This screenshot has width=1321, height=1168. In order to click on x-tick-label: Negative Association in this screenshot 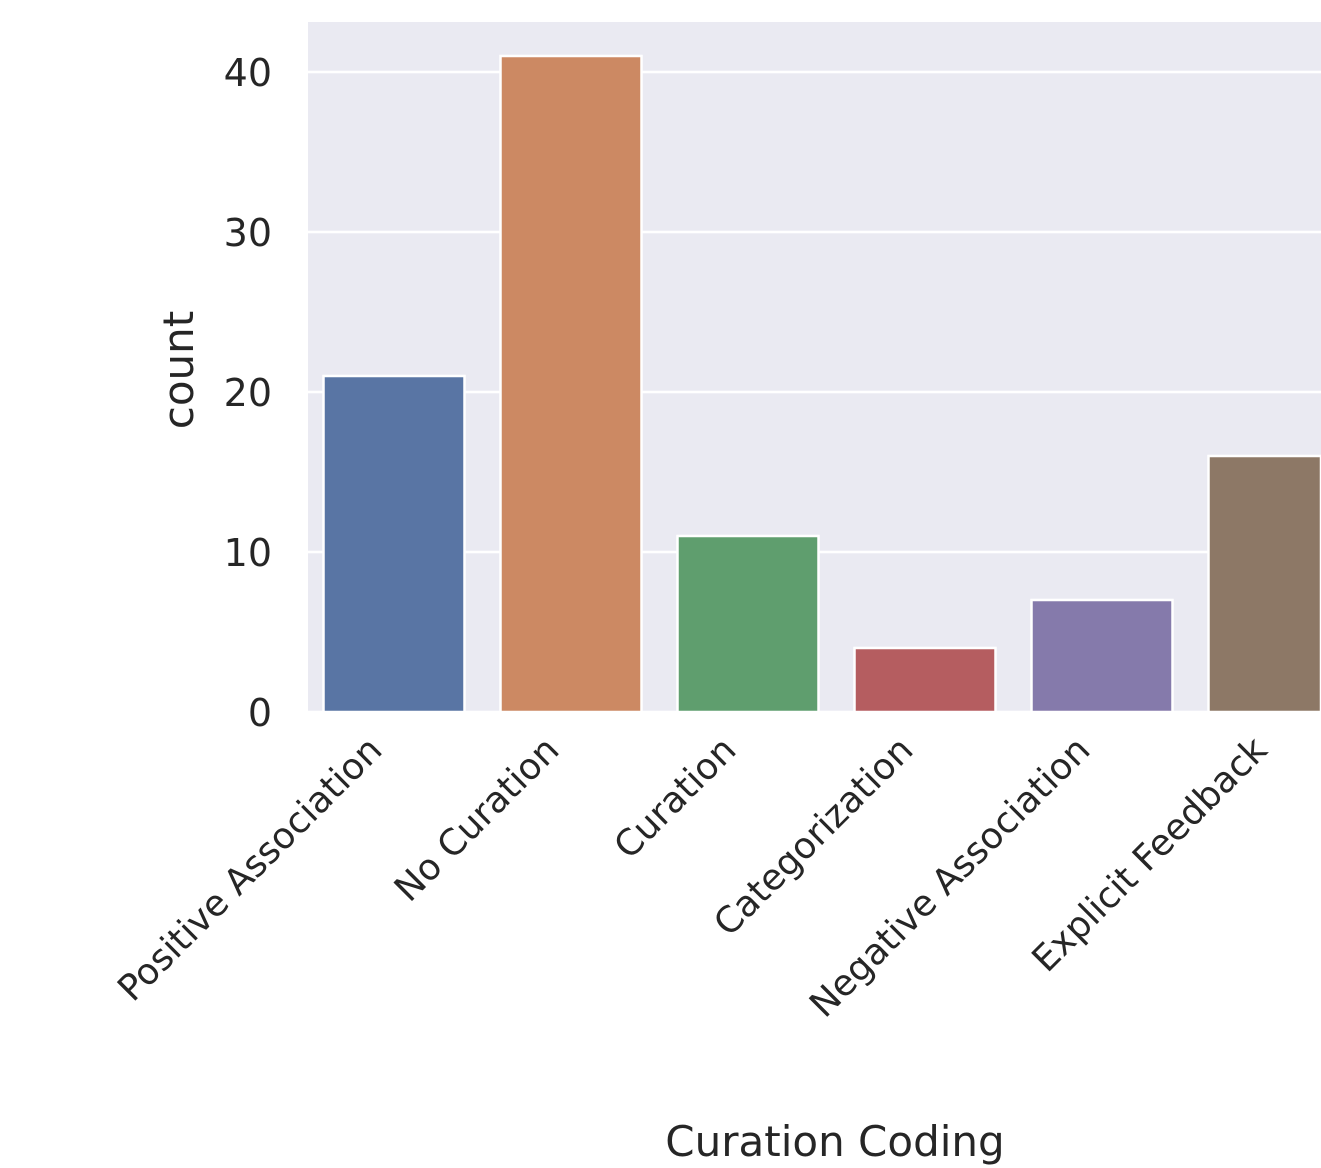, I will do `click(950, 877)`.